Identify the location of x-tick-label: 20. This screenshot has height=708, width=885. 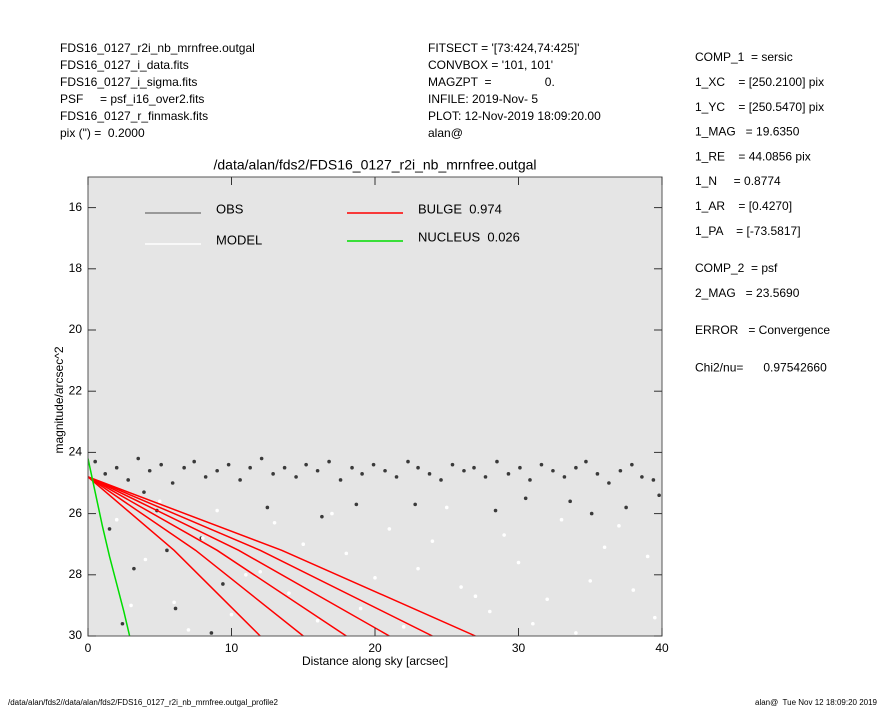
(375, 648).